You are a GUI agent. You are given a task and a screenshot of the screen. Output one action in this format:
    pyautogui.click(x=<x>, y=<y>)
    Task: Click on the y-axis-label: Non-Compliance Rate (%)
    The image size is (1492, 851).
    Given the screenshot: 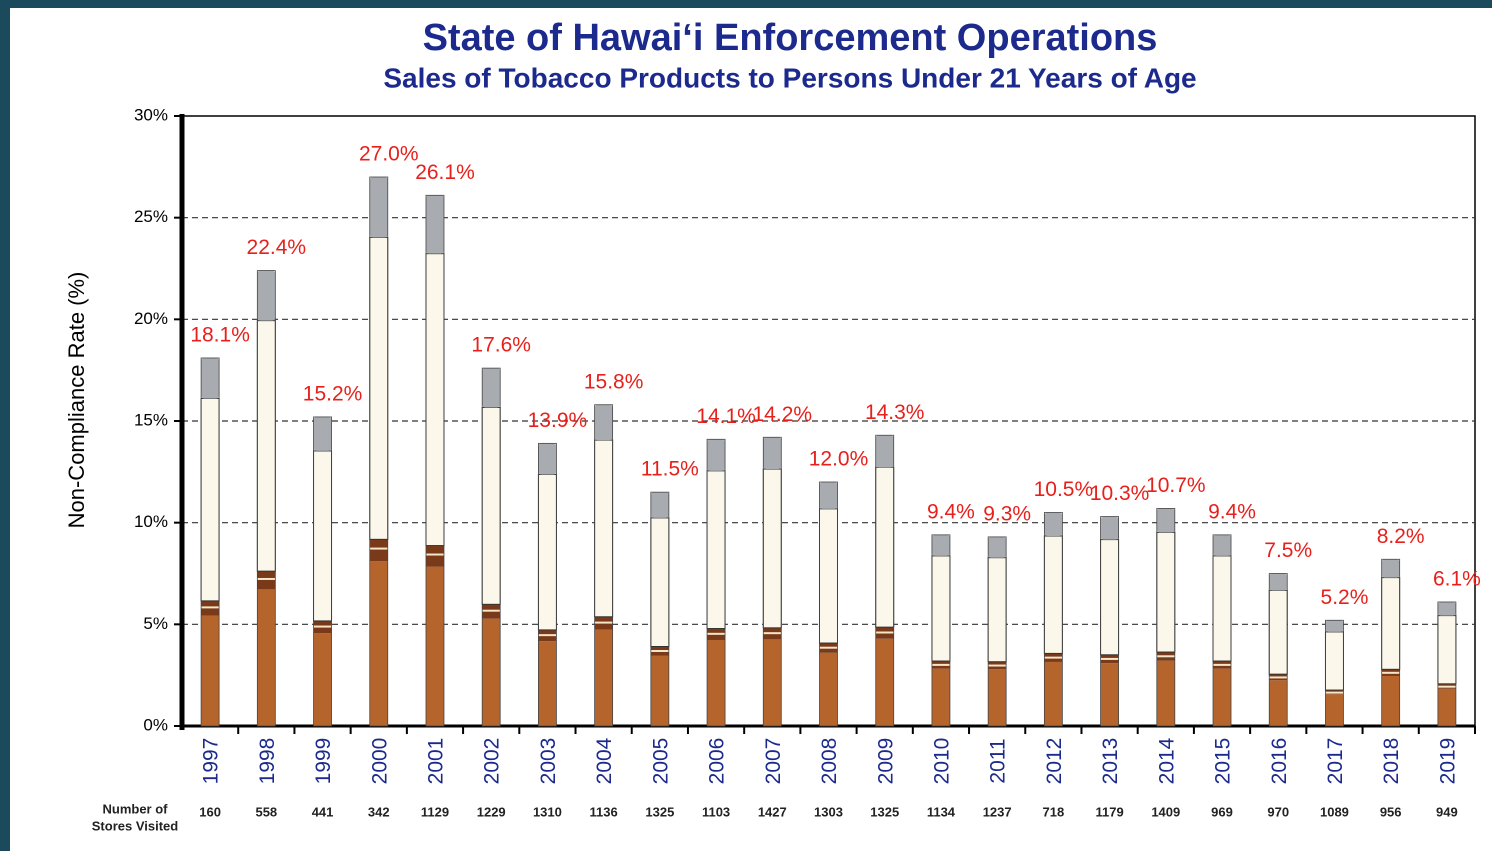 What is the action you would take?
    pyautogui.click(x=76, y=400)
    